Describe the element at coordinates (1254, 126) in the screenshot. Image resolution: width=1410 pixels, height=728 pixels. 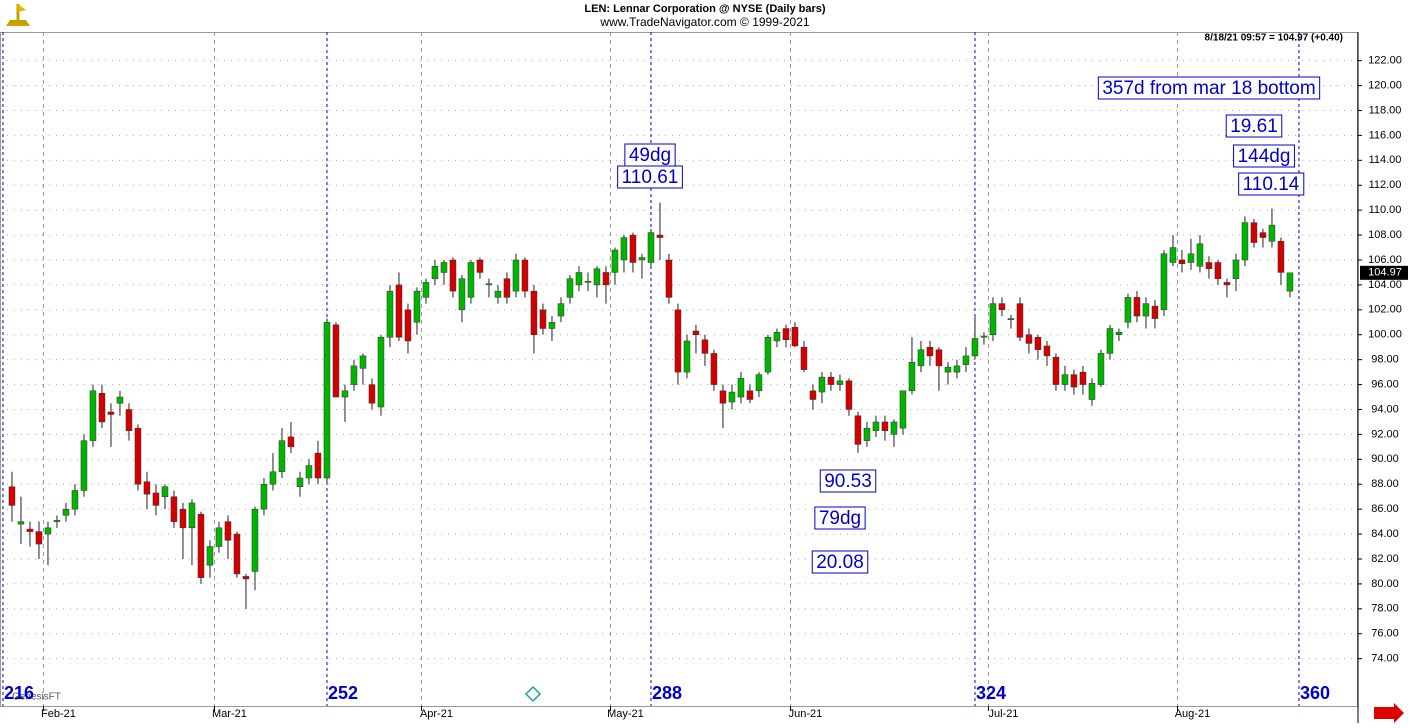
I see `annotation: 19.61` at that location.